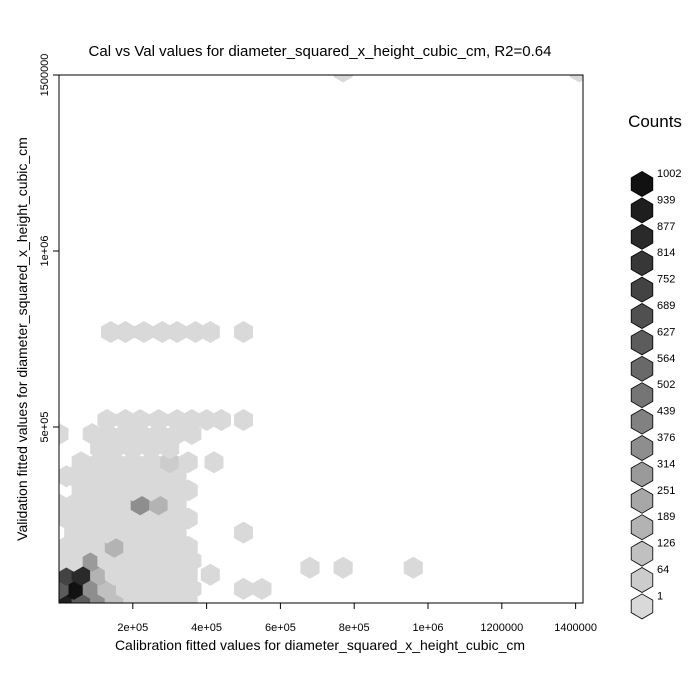 The image size is (700, 700). Describe the element at coordinates (45, 75) in the screenshot. I see `y-tick-label: 1500000` at that location.